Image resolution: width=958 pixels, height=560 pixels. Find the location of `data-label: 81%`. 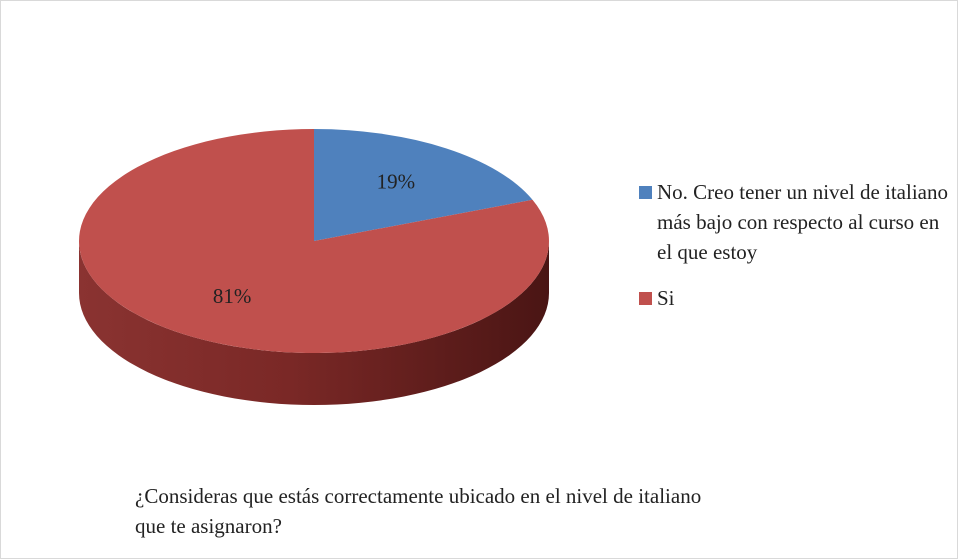

data-label: 81% is located at coordinates (232, 296).